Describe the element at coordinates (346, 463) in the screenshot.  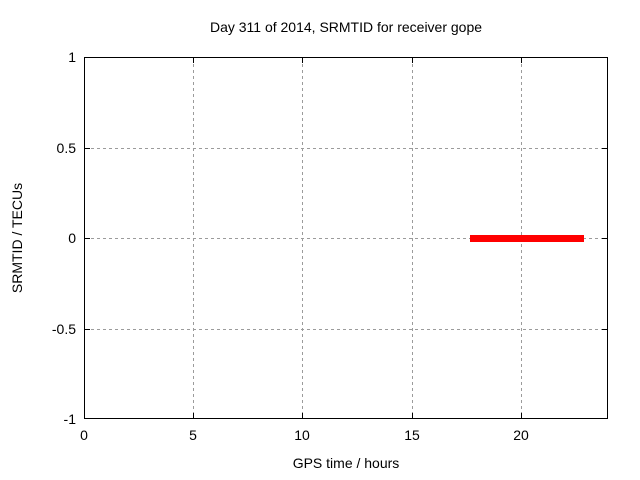
I see `x-axis-label: GPS time / hours` at that location.